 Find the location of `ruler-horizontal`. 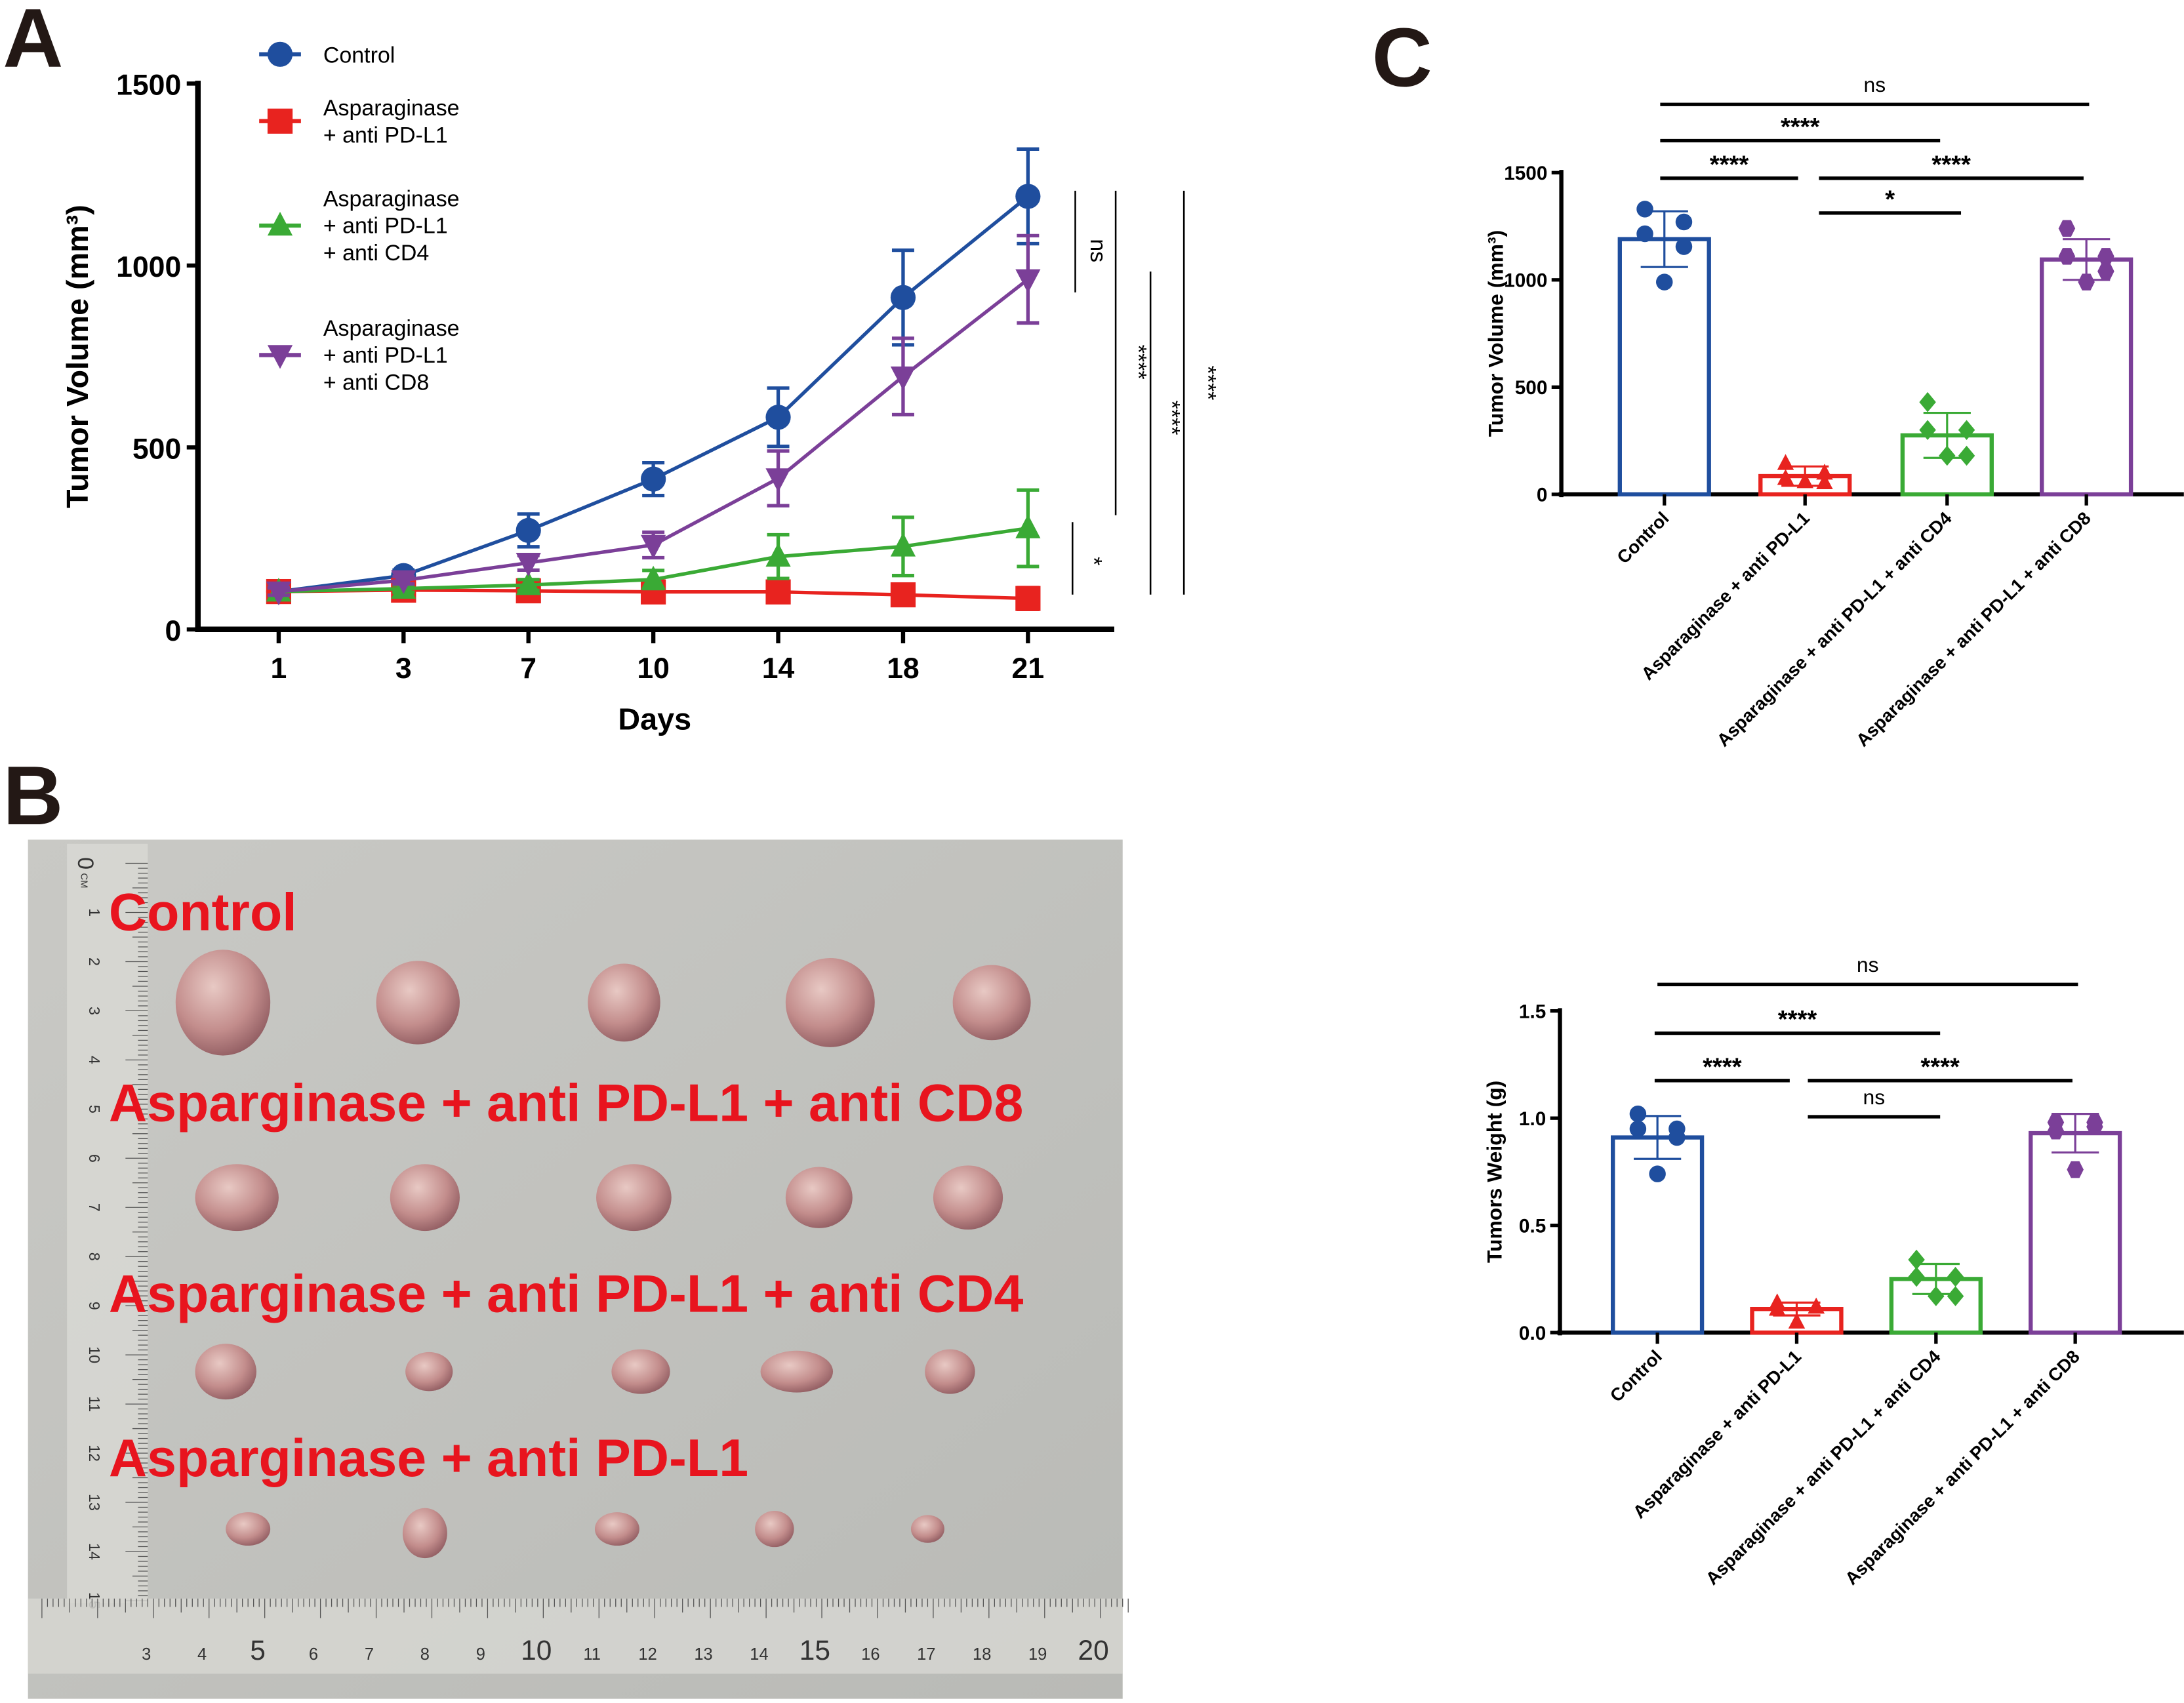

ruler-horizontal is located at coordinates (575, 1636).